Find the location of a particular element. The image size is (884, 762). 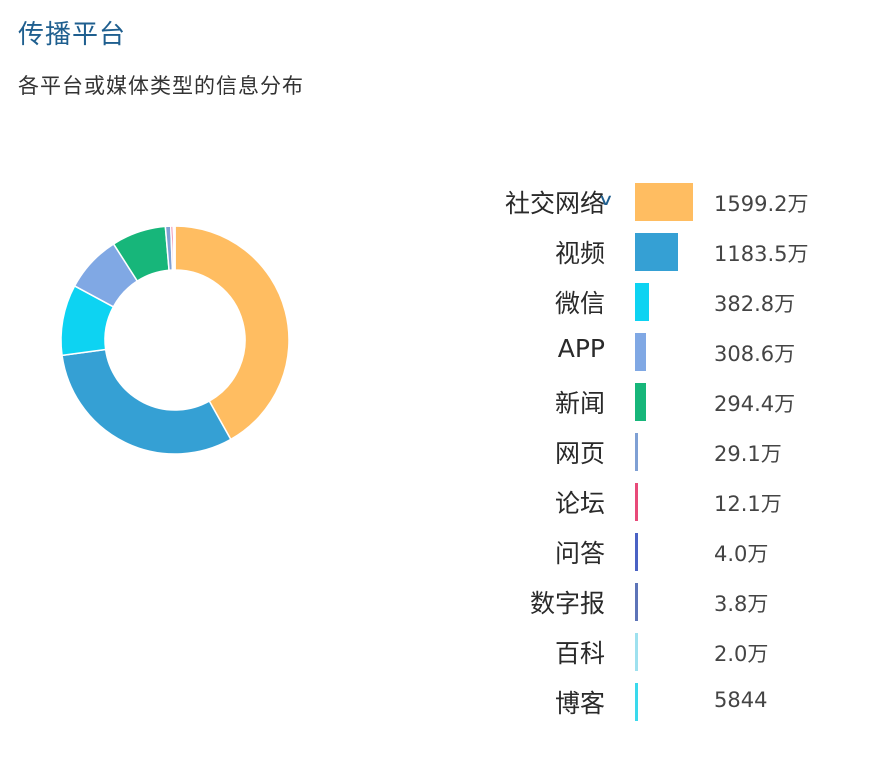

legend-label: 博客 is located at coordinates (579, 703).